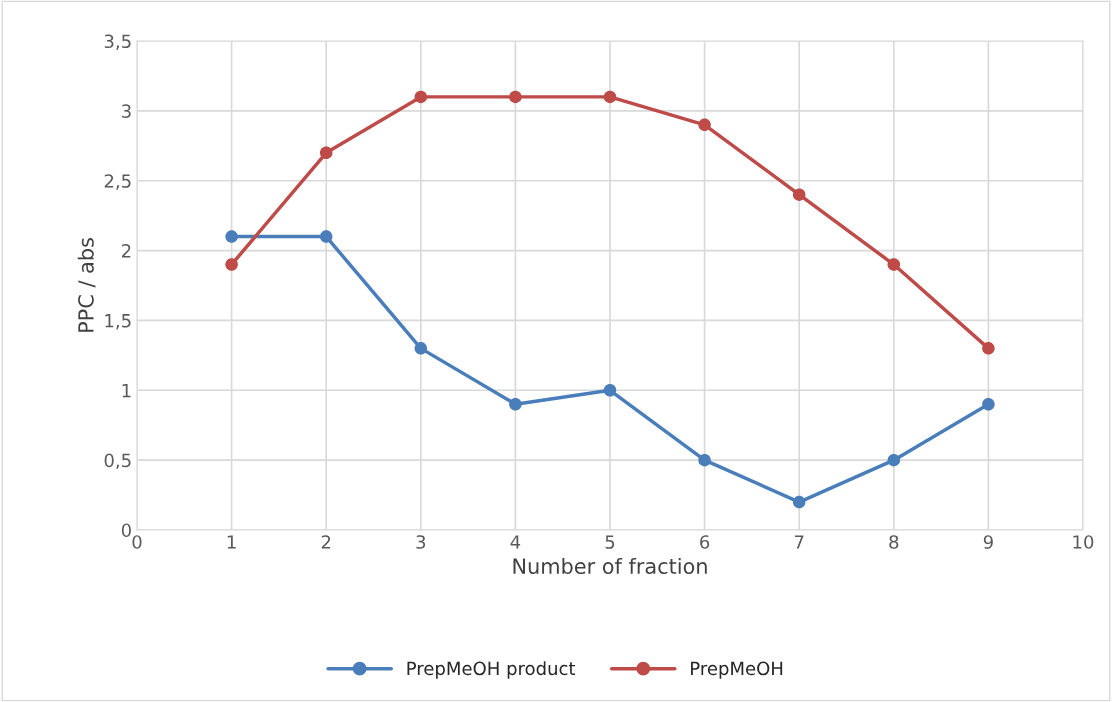 The width and height of the screenshot is (1112, 702). I want to click on x-tick-label: 5, so click(610, 542).